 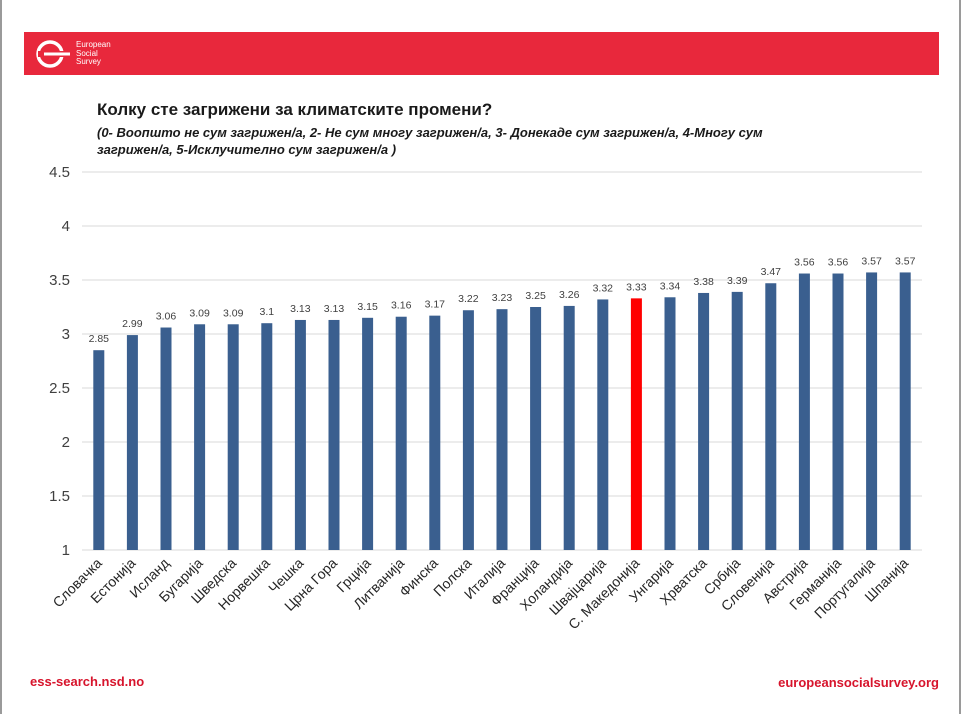 What do you see at coordinates (66, 226) in the screenshot?
I see `y-tick-label: 4` at bounding box center [66, 226].